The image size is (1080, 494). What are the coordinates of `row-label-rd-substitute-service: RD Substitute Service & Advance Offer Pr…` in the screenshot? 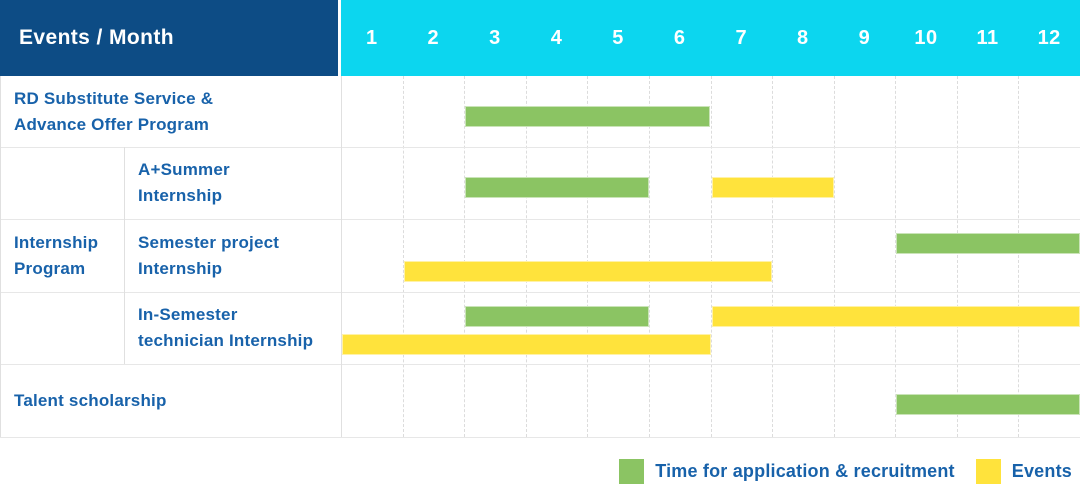 It's located at (114, 111).